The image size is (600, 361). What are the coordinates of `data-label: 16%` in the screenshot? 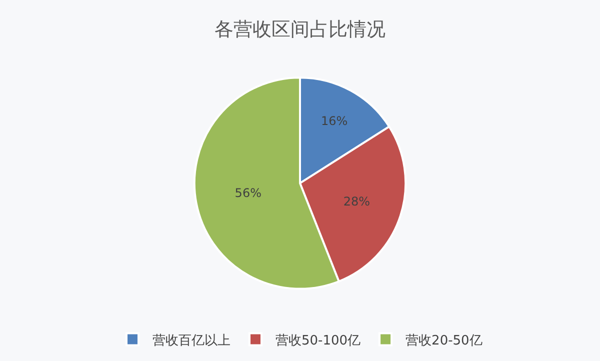 It's located at (334, 121).